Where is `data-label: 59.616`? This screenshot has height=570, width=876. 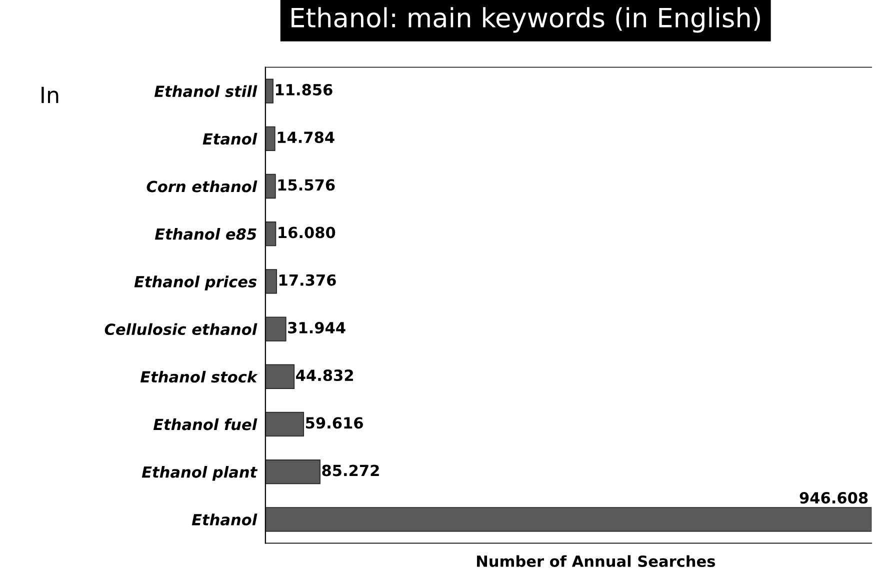 data-label: 59.616 is located at coordinates (334, 423).